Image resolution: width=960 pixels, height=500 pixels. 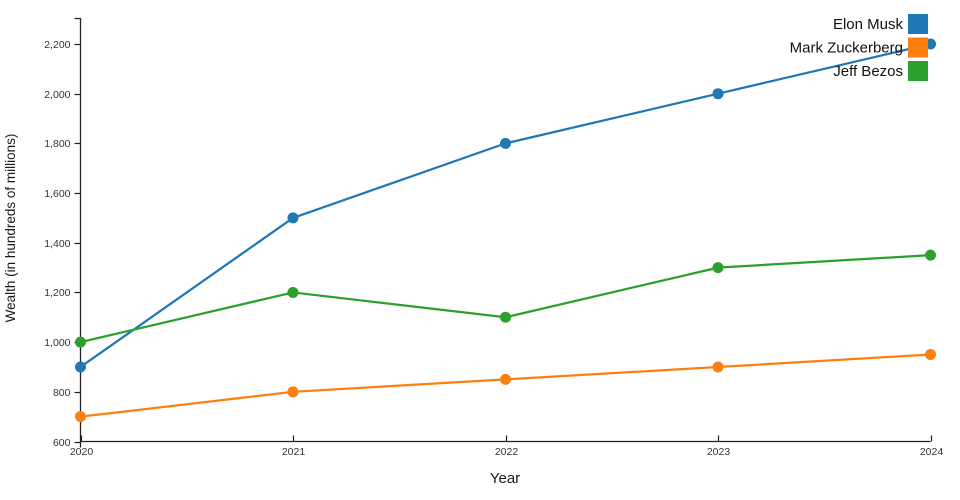 I want to click on x-tick-label: 2022, so click(x=507, y=452).